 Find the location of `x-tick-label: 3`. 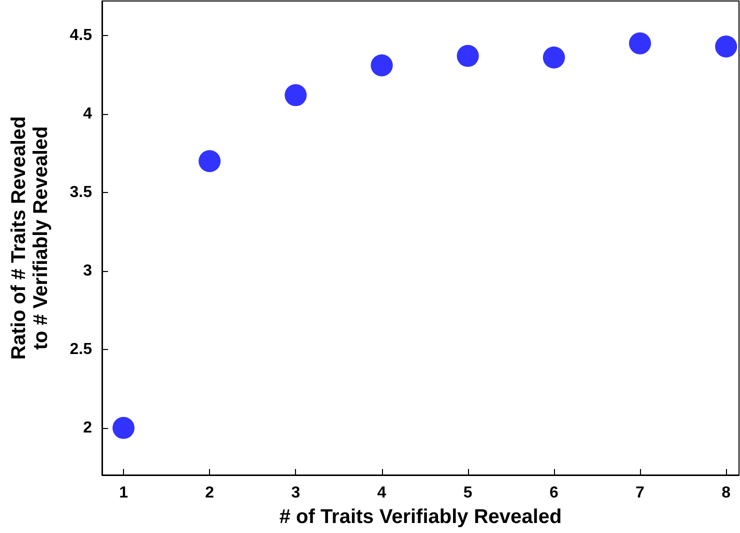

x-tick-label: 3 is located at coordinates (295, 493).